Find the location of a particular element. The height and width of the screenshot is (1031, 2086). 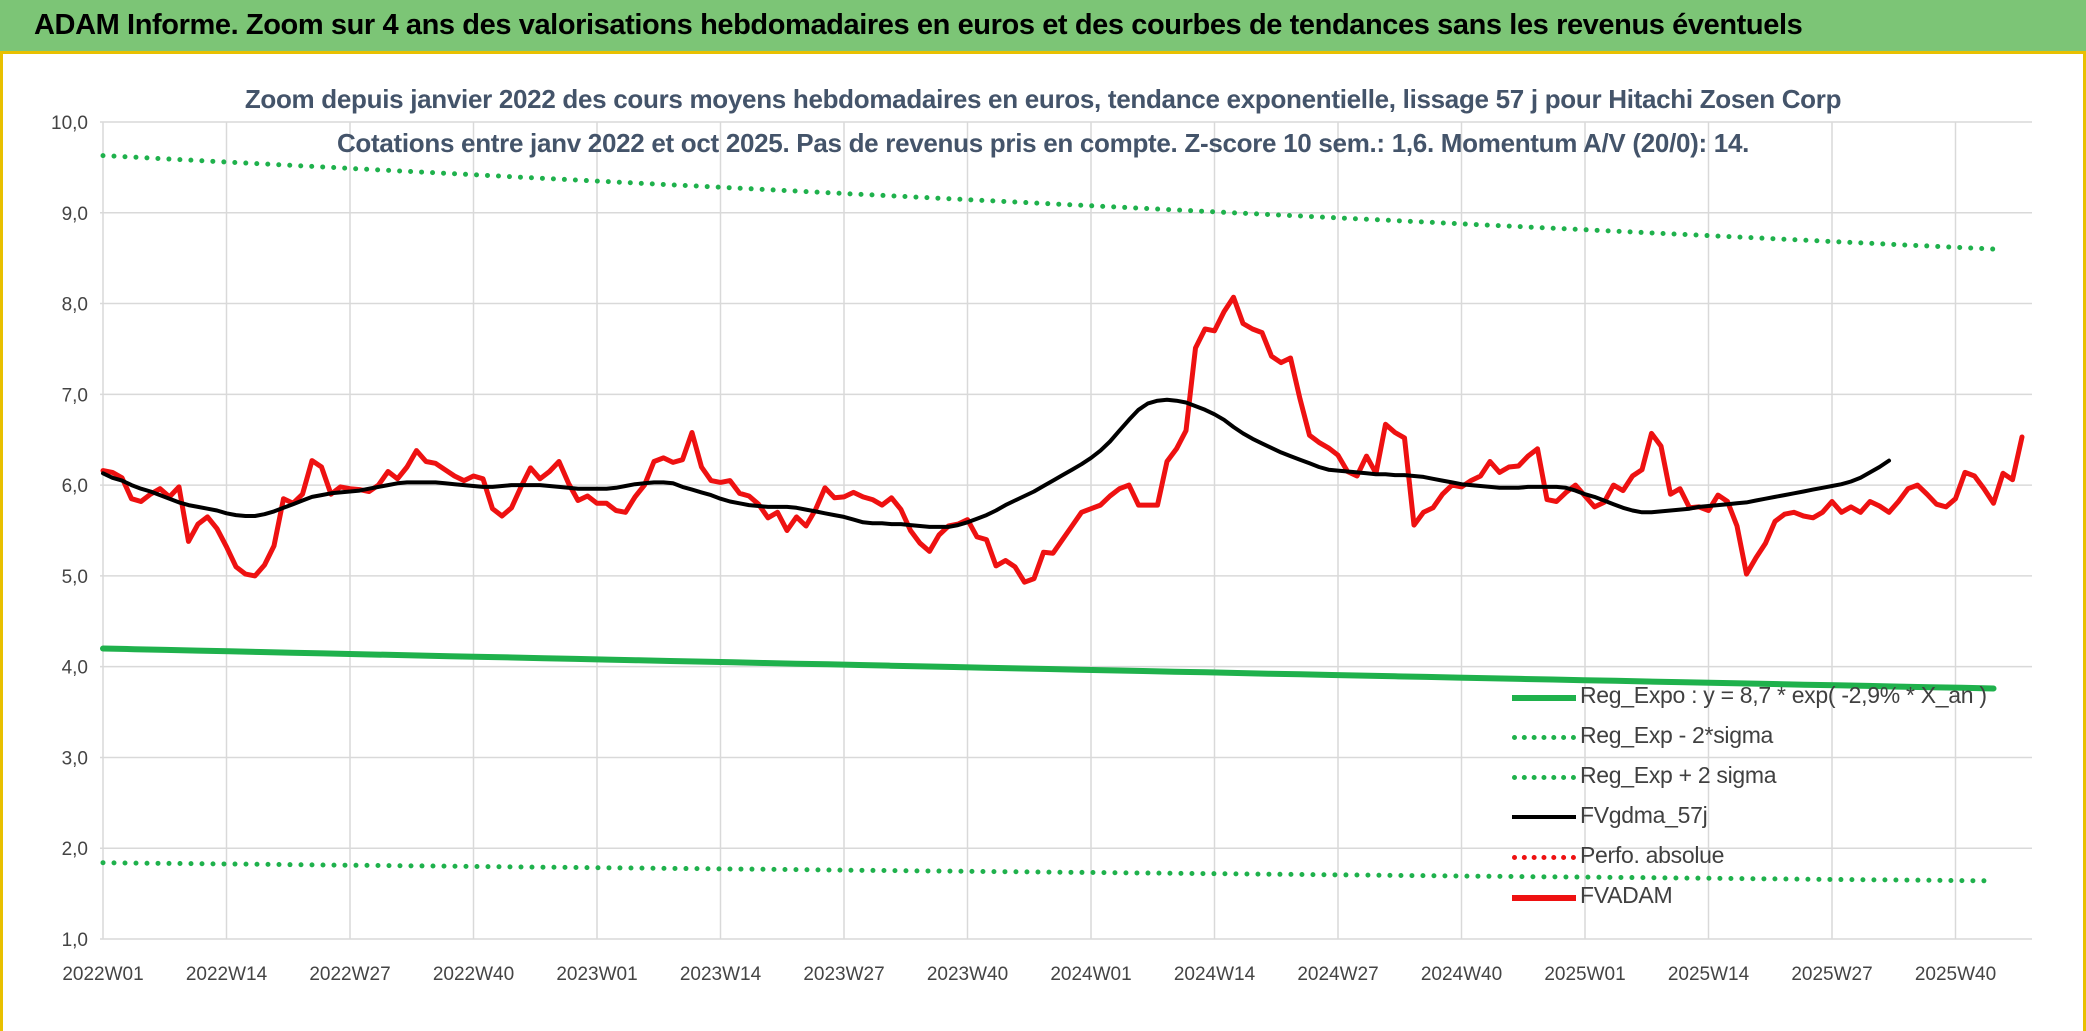

x-tick-label: 2025W27 is located at coordinates (1831, 974).